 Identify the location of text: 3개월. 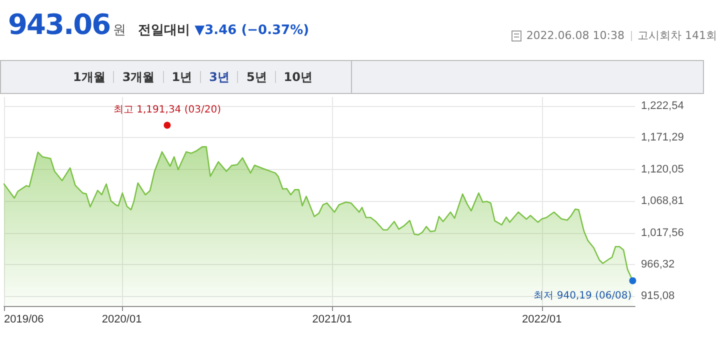
(138, 77).